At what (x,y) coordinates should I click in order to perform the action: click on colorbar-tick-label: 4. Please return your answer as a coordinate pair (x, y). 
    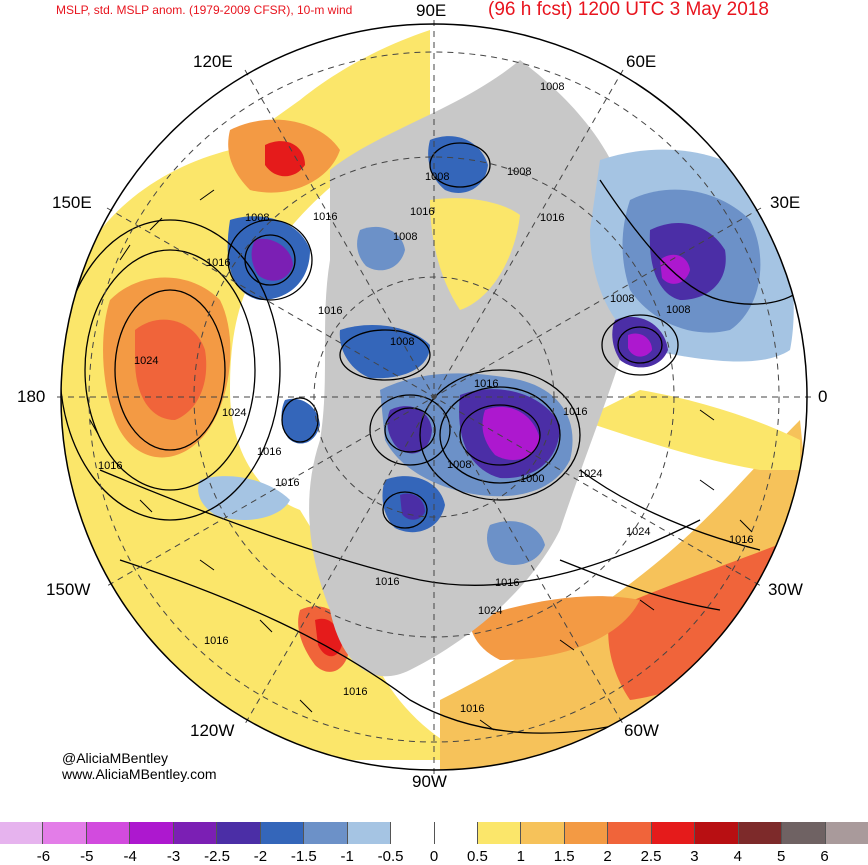
    Looking at the image, I should click on (737, 856).